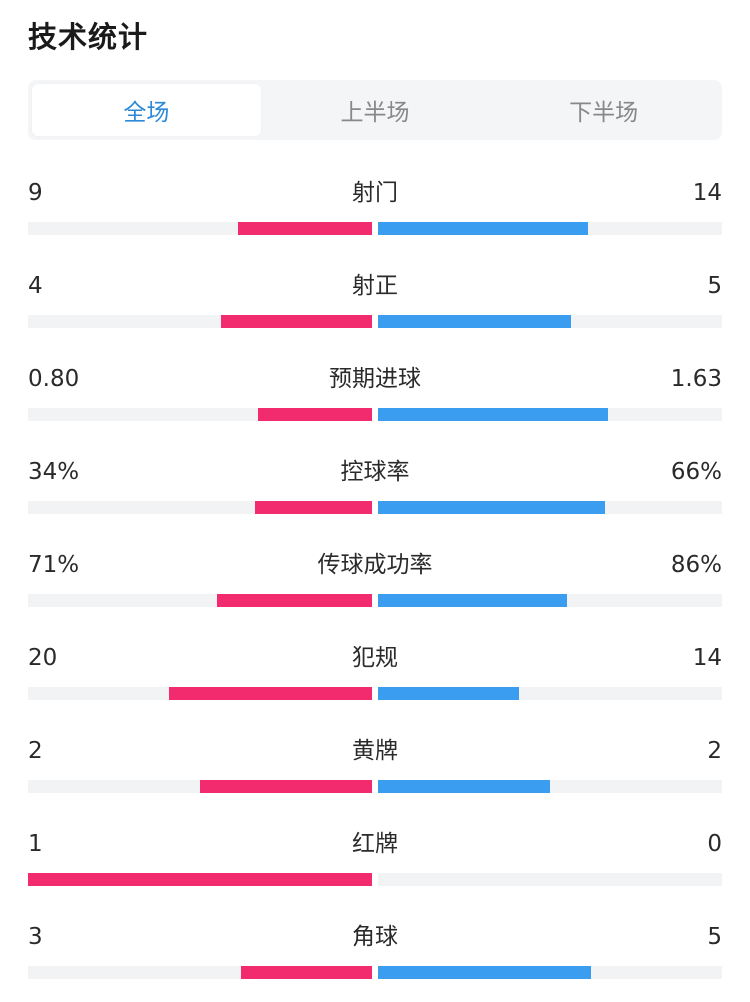 The image size is (750, 1002). Describe the element at coordinates (375, 307) in the screenshot. I see `stat-row: 4 射正 5` at that location.